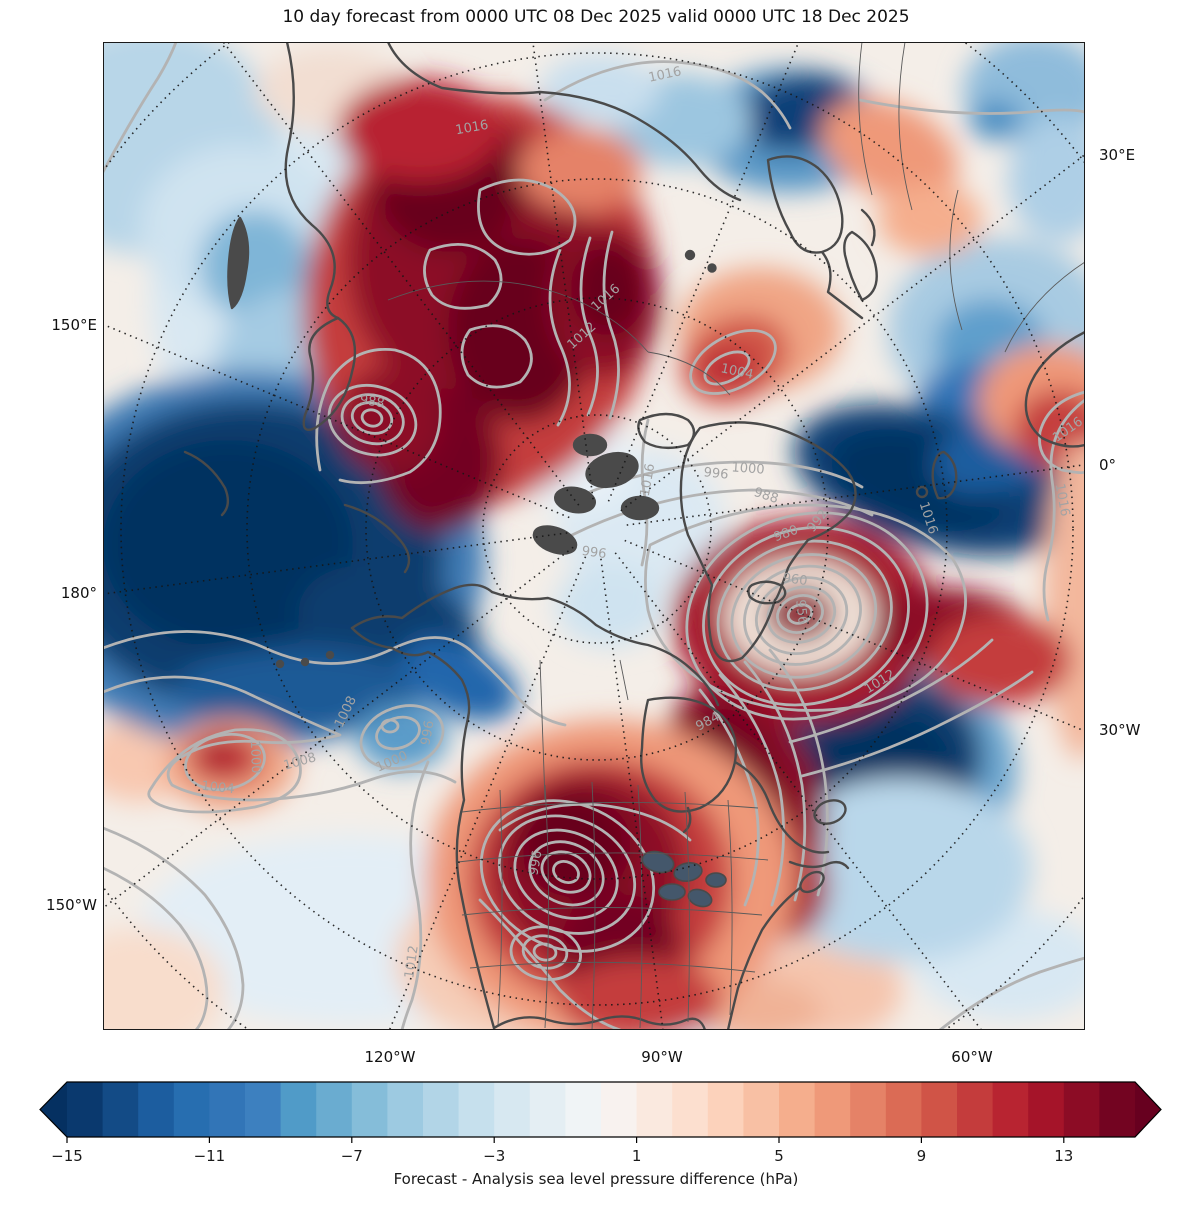 The image size is (1192, 1205). I want to click on colorbar-tick-label: −11, so click(210, 1156).